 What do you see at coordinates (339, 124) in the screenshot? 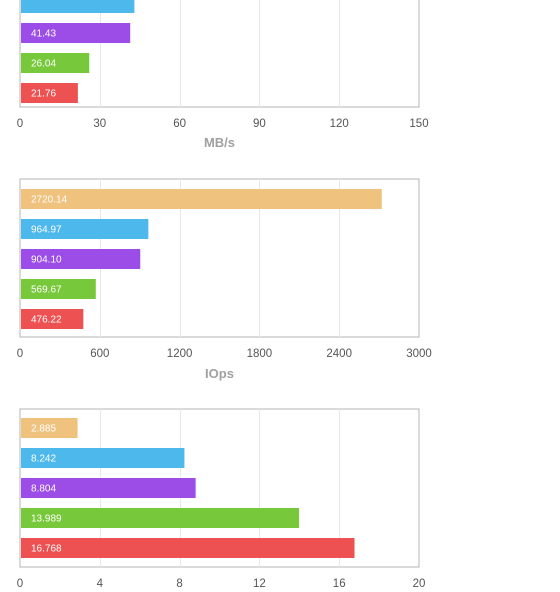
I see `mbps-tick-label: 120` at bounding box center [339, 124].